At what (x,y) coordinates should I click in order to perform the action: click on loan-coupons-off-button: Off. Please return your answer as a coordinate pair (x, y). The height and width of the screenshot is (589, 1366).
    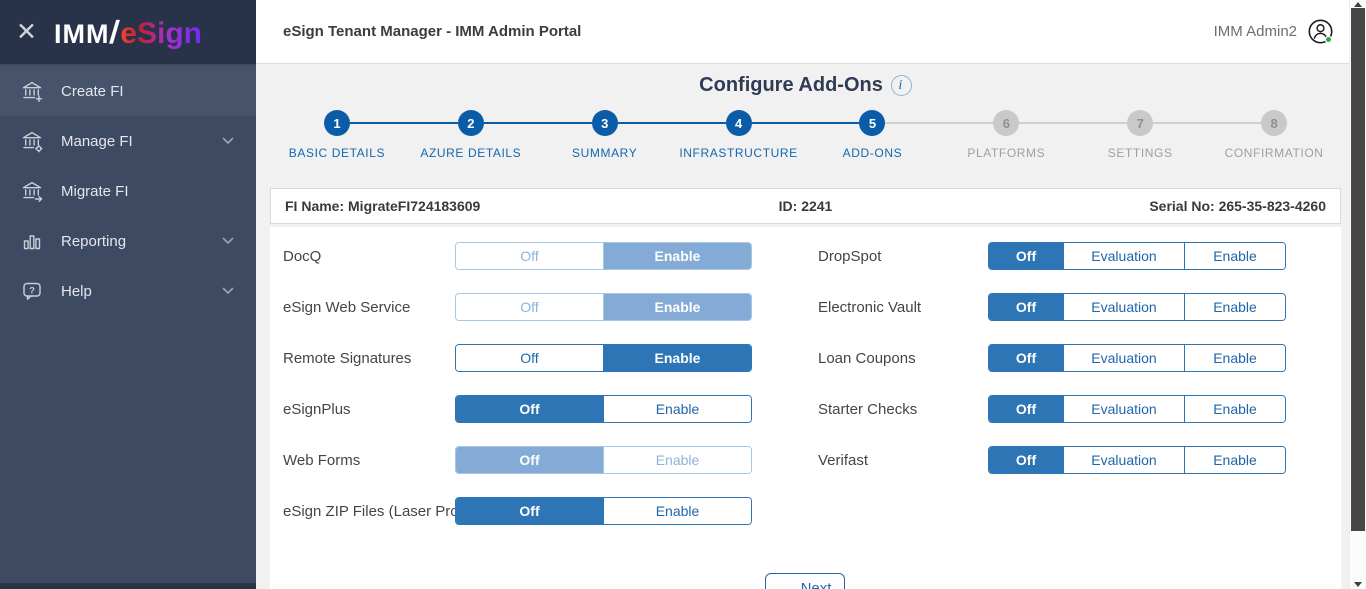
    Looking at the image, I should click on (1026, 358).